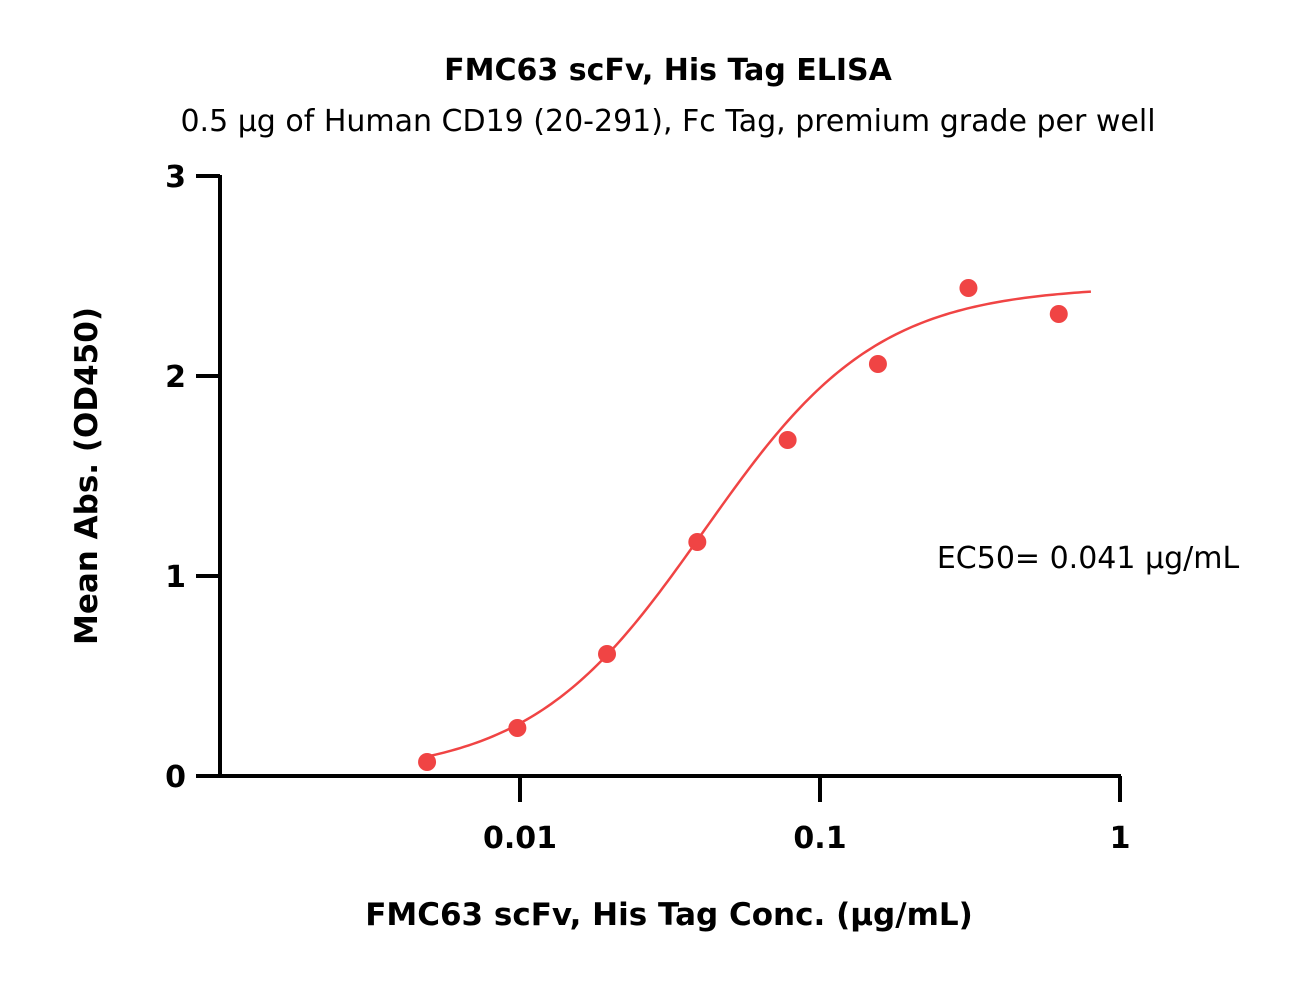 This screenshot has width=1297, height=981. I want to click on y-tick-label: 1, so click(175, 577).